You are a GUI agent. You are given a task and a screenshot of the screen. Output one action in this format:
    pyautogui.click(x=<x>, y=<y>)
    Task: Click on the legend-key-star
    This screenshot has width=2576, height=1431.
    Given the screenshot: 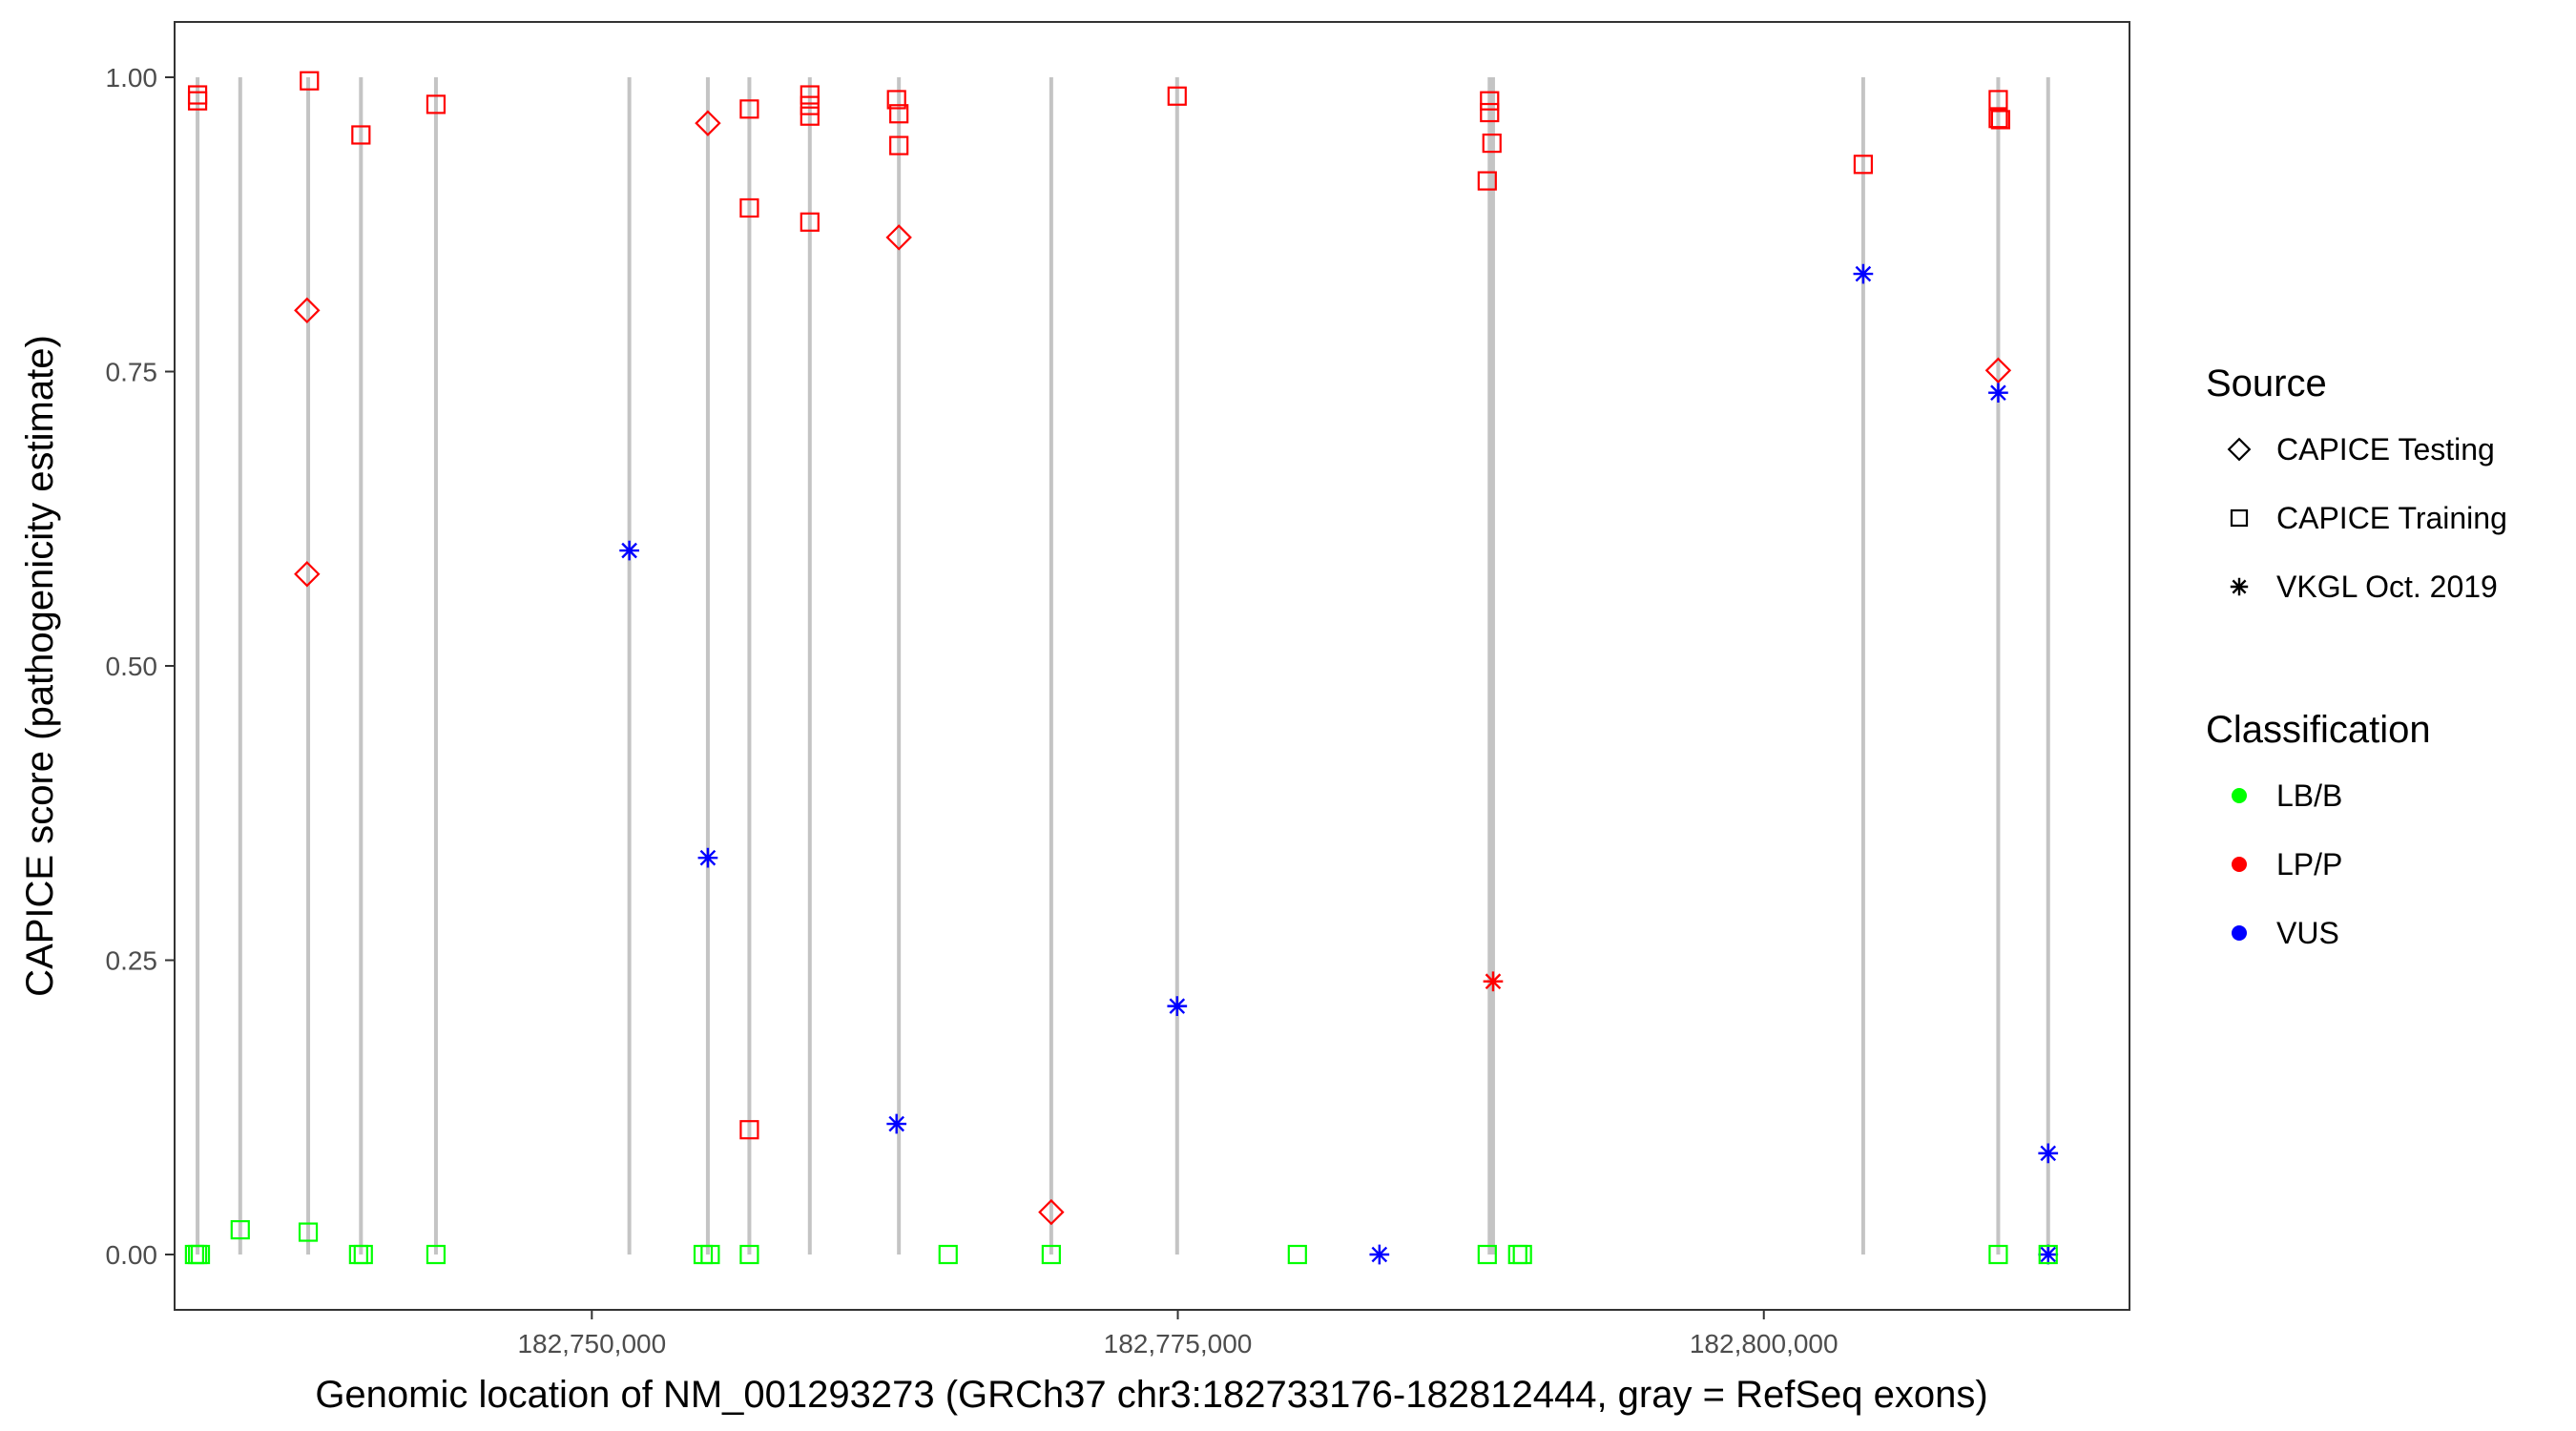 What is the action you would take?
    pyautogui.click(x=2239, y=586)
    